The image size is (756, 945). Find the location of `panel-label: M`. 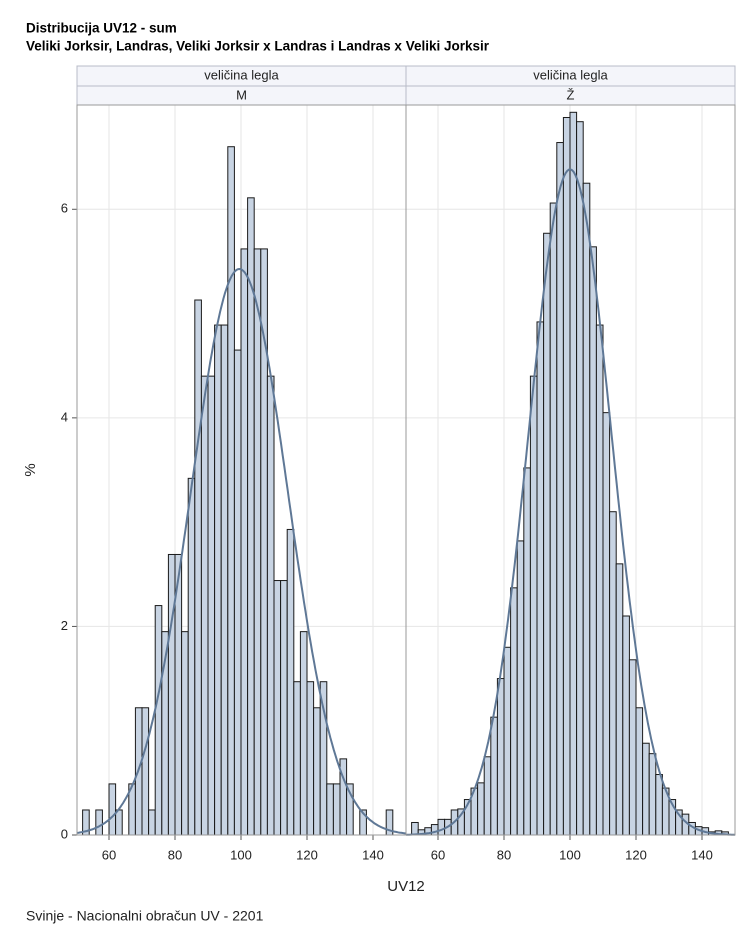

panel-label: M is located at coordinates (241, 94).